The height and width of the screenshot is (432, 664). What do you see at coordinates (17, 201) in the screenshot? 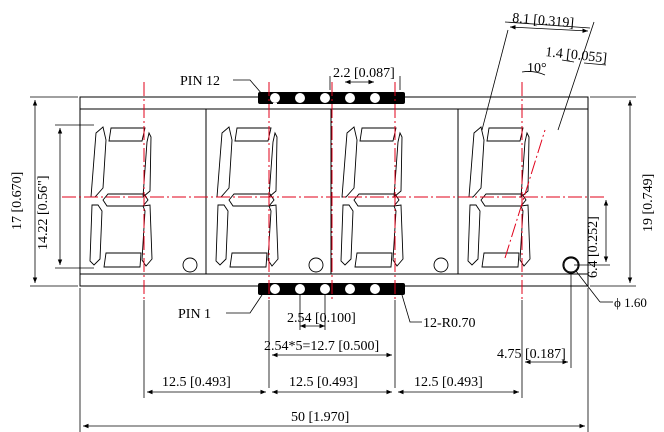
I see `body-height-label: 17 [0.670]` at bounding box center [17, 201].